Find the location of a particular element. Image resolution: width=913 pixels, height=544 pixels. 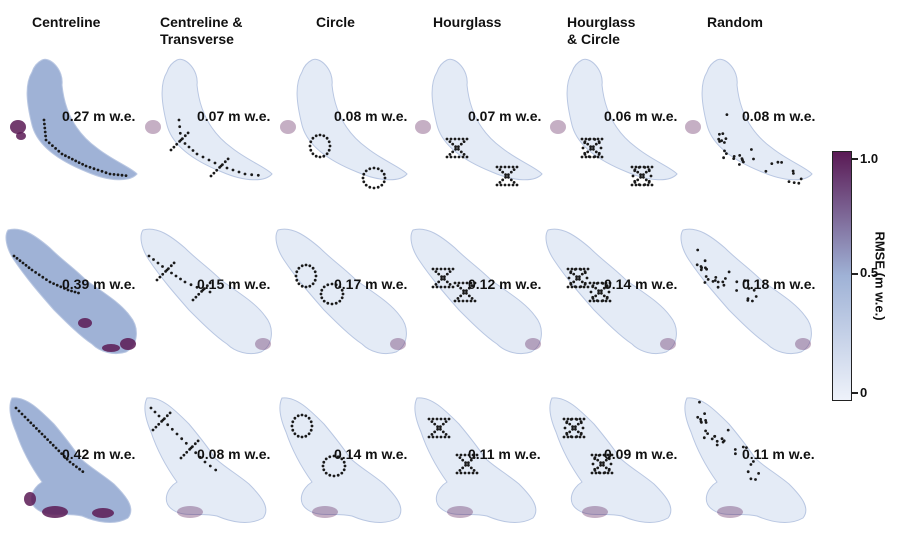

panel-row2-col4 is located at coordinates (482, 286).